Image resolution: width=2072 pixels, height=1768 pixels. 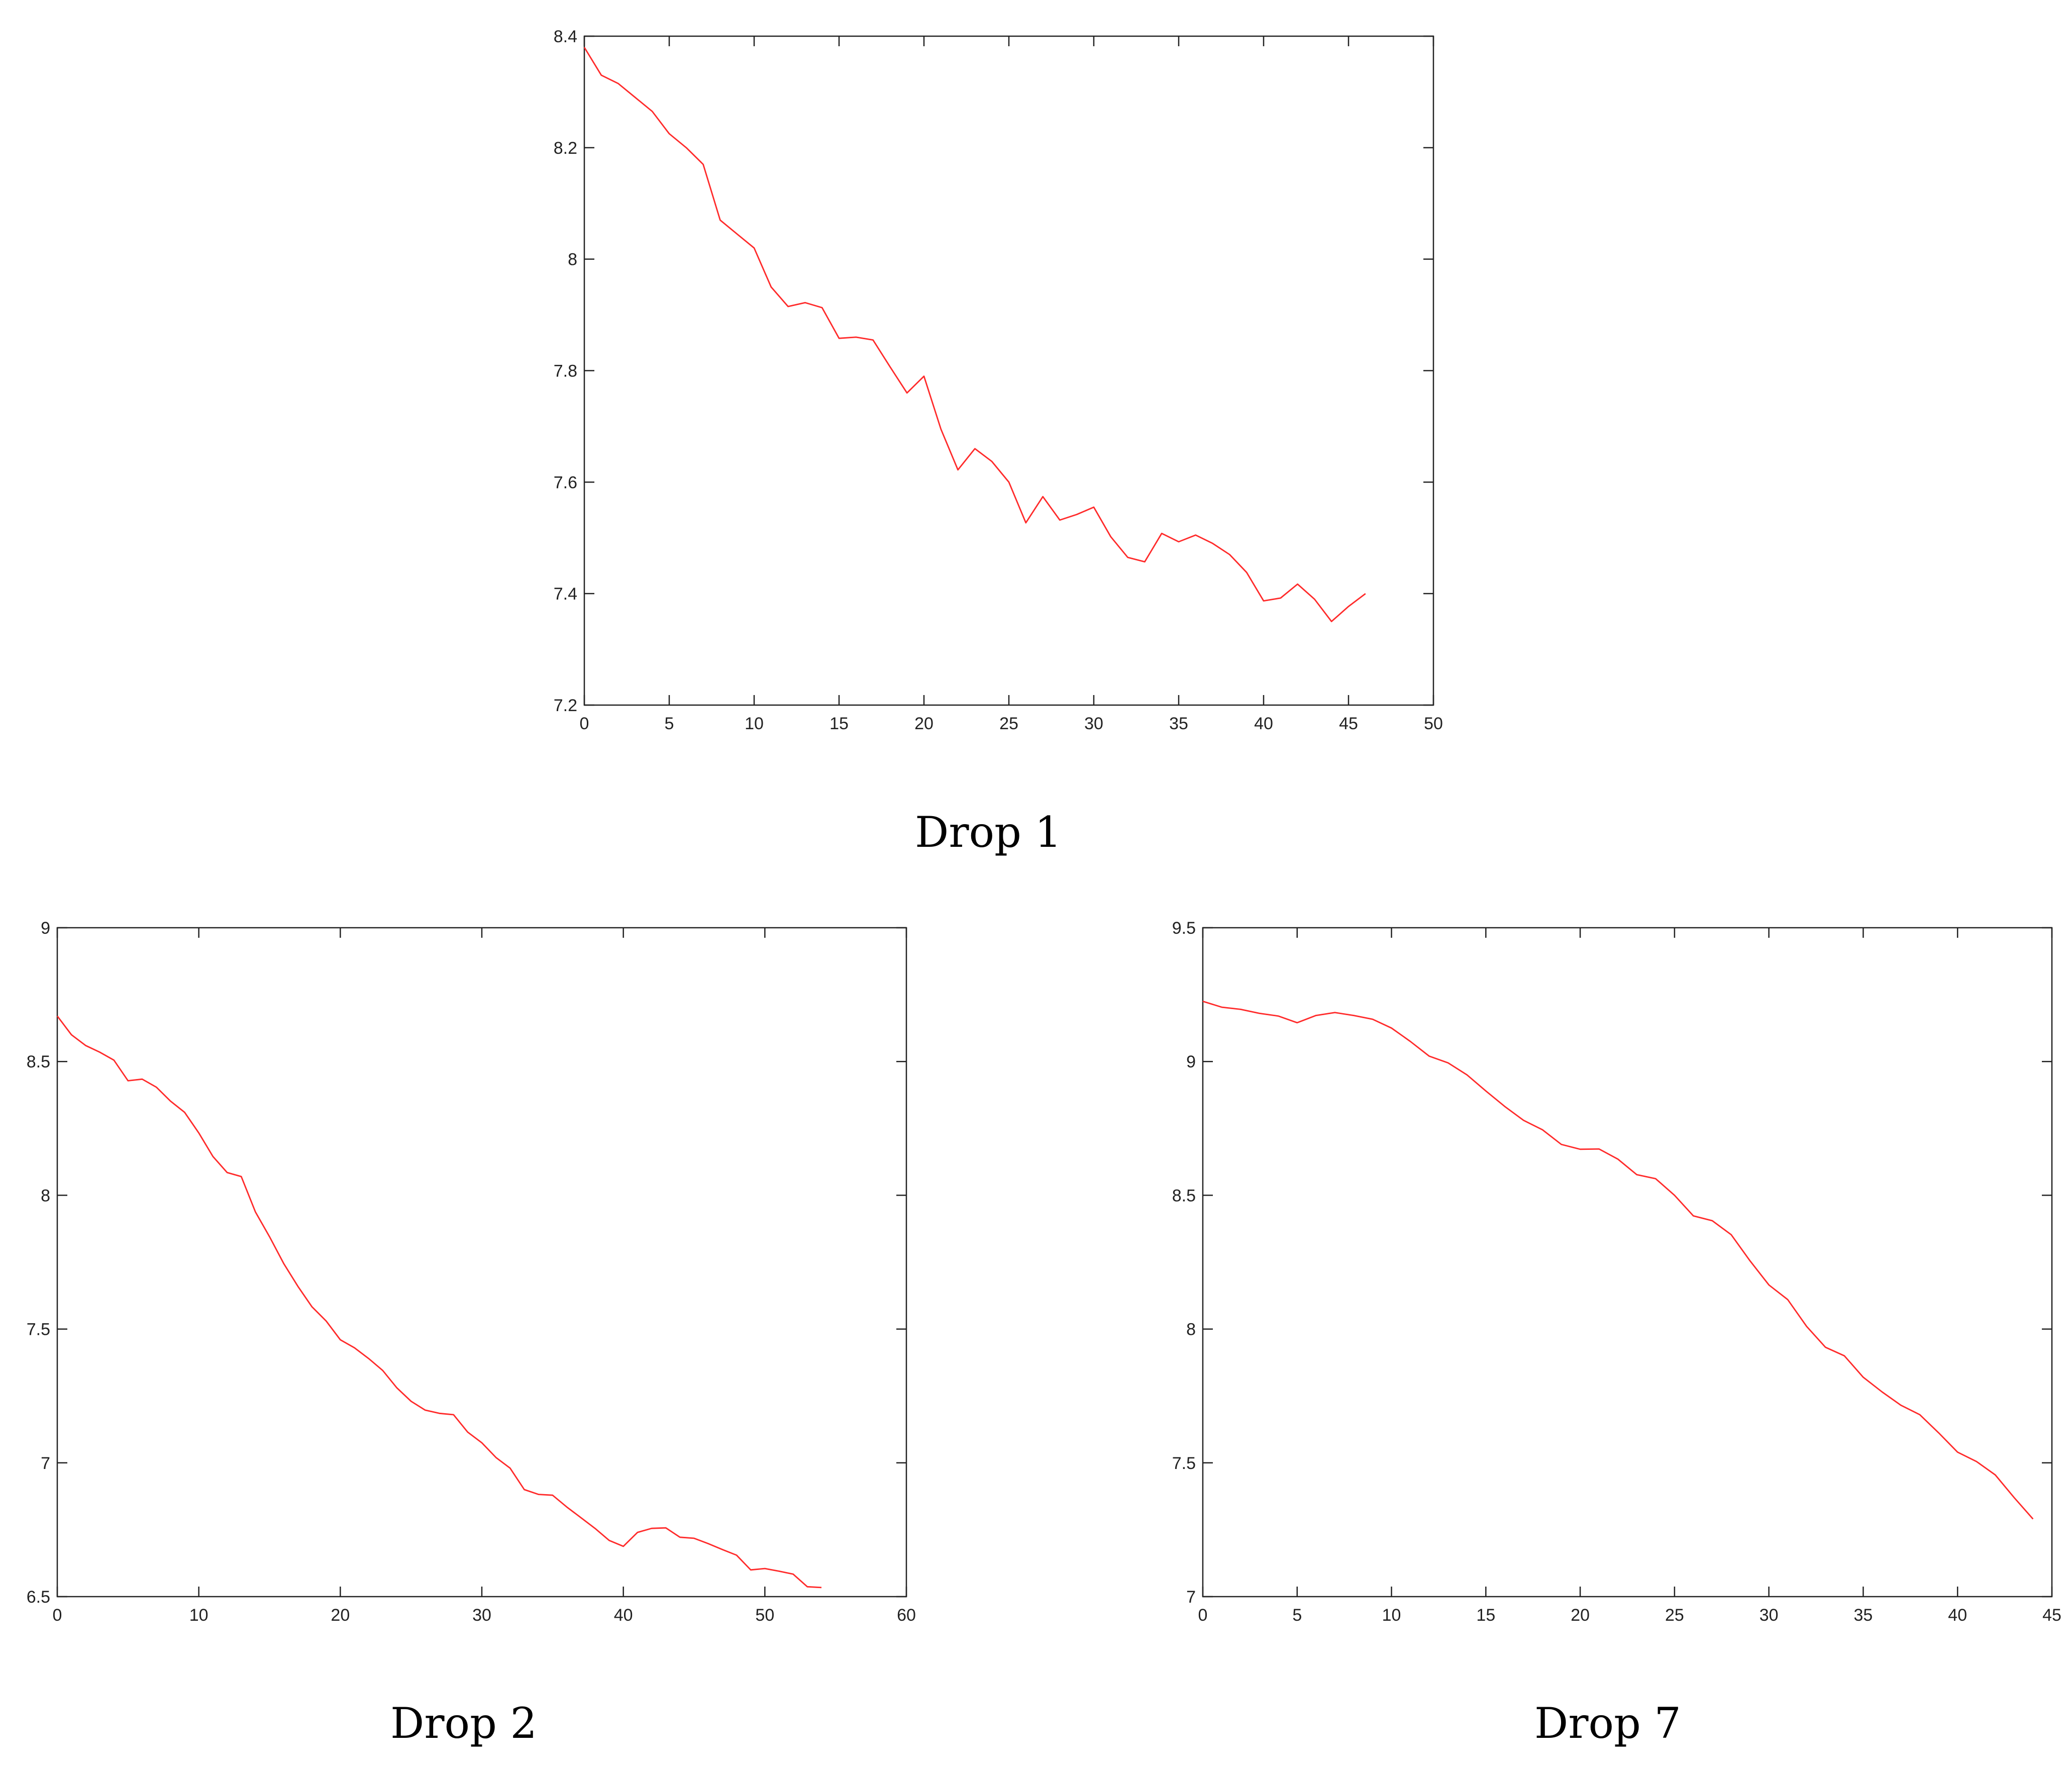 What do you see at coordinates (906, 1616) in the screenshot?
I see `x-tick-label: 60` at bounding box center [906, 1616].